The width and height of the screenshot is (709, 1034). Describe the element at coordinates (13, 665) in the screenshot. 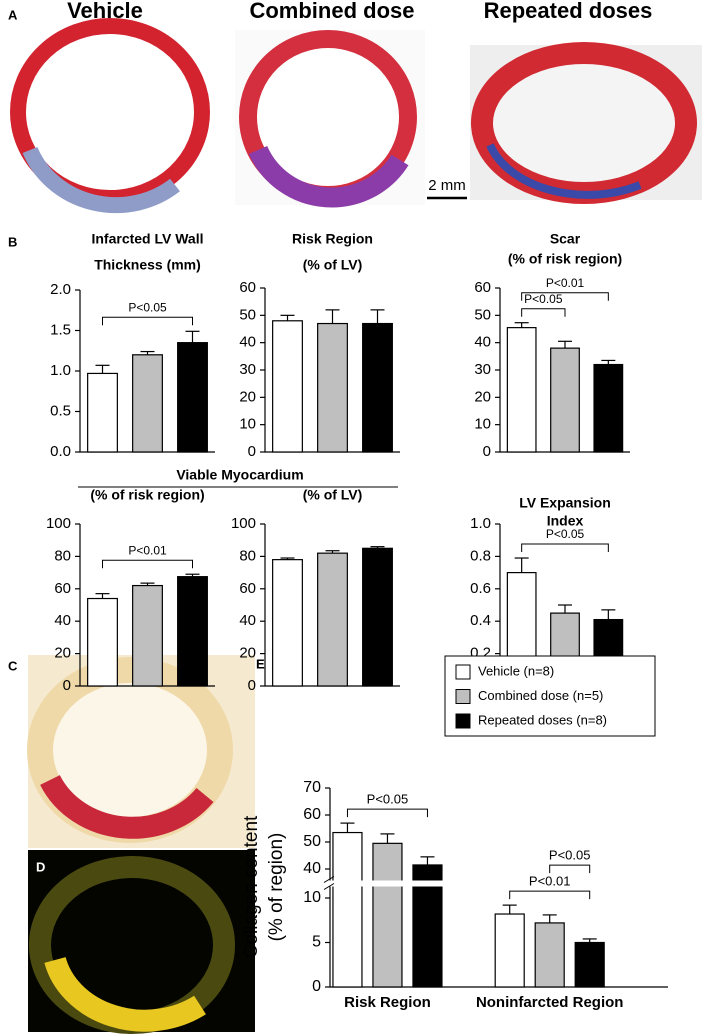

I see `panel-label: C` at that location.